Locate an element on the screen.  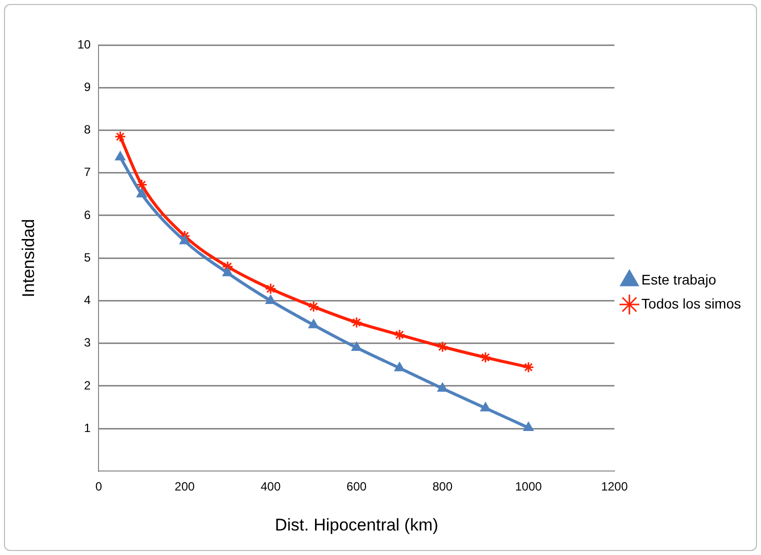
legend-label: Este trabajo is located at coordinates (678, 279).